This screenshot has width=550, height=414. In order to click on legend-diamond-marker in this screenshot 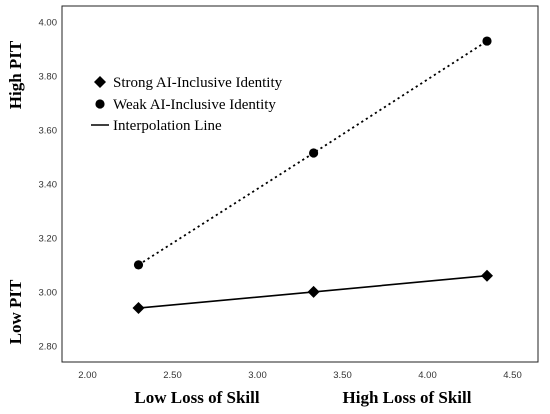, I will do `click(100, 82)`.